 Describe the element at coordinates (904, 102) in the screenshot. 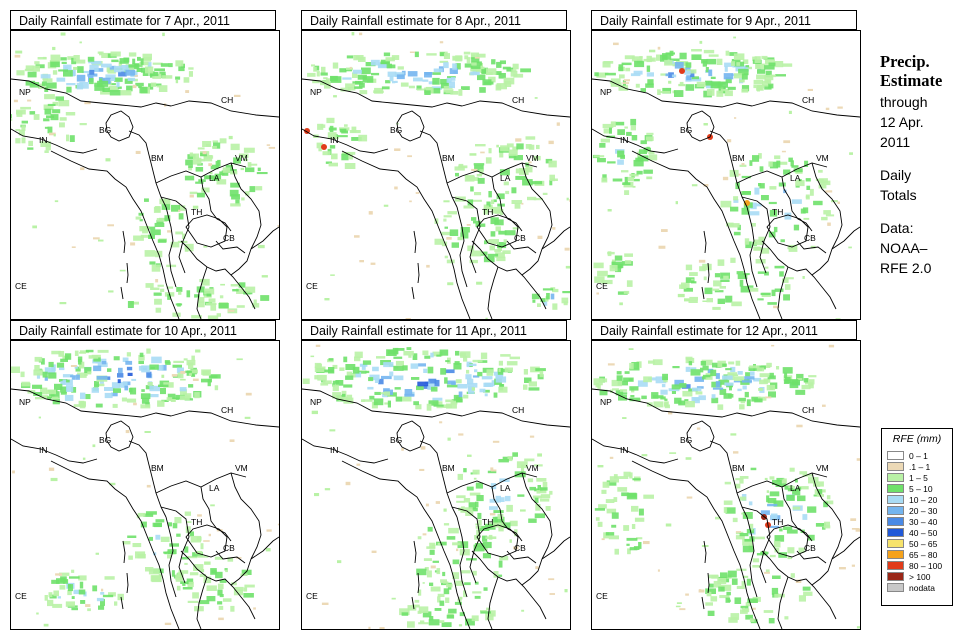

I see `caption-through: through` at that location.